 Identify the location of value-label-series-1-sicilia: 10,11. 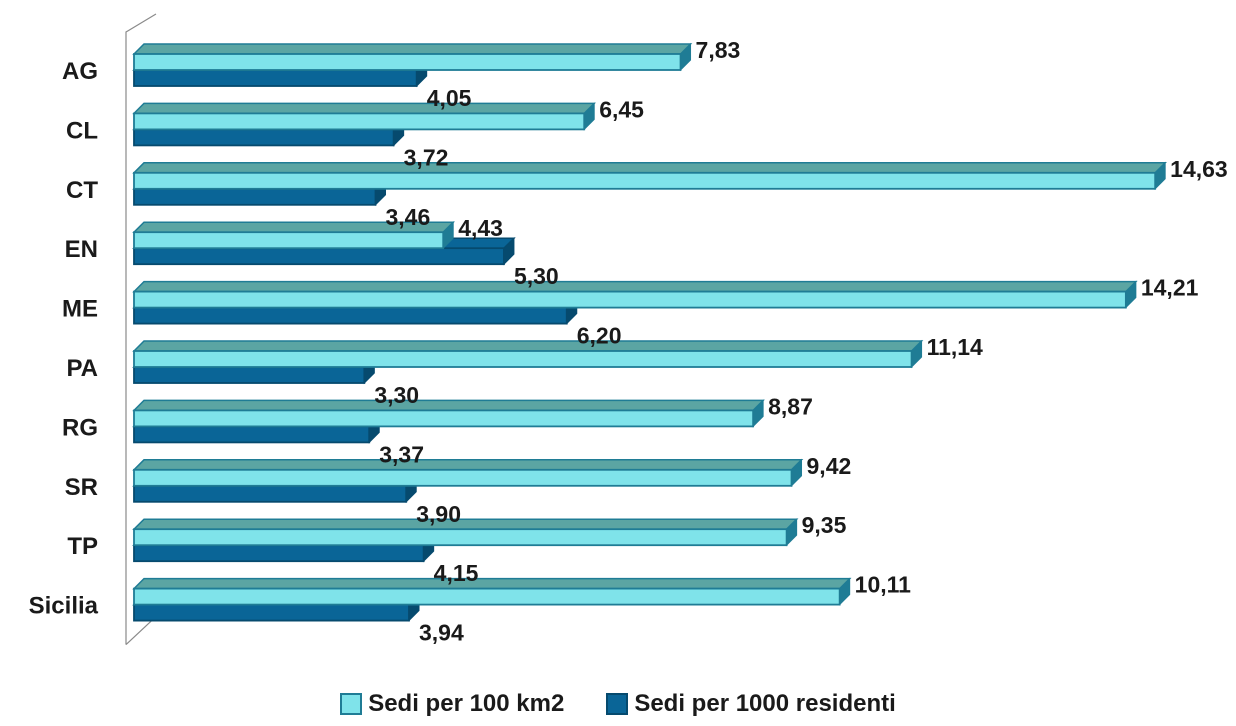
(883, 585).